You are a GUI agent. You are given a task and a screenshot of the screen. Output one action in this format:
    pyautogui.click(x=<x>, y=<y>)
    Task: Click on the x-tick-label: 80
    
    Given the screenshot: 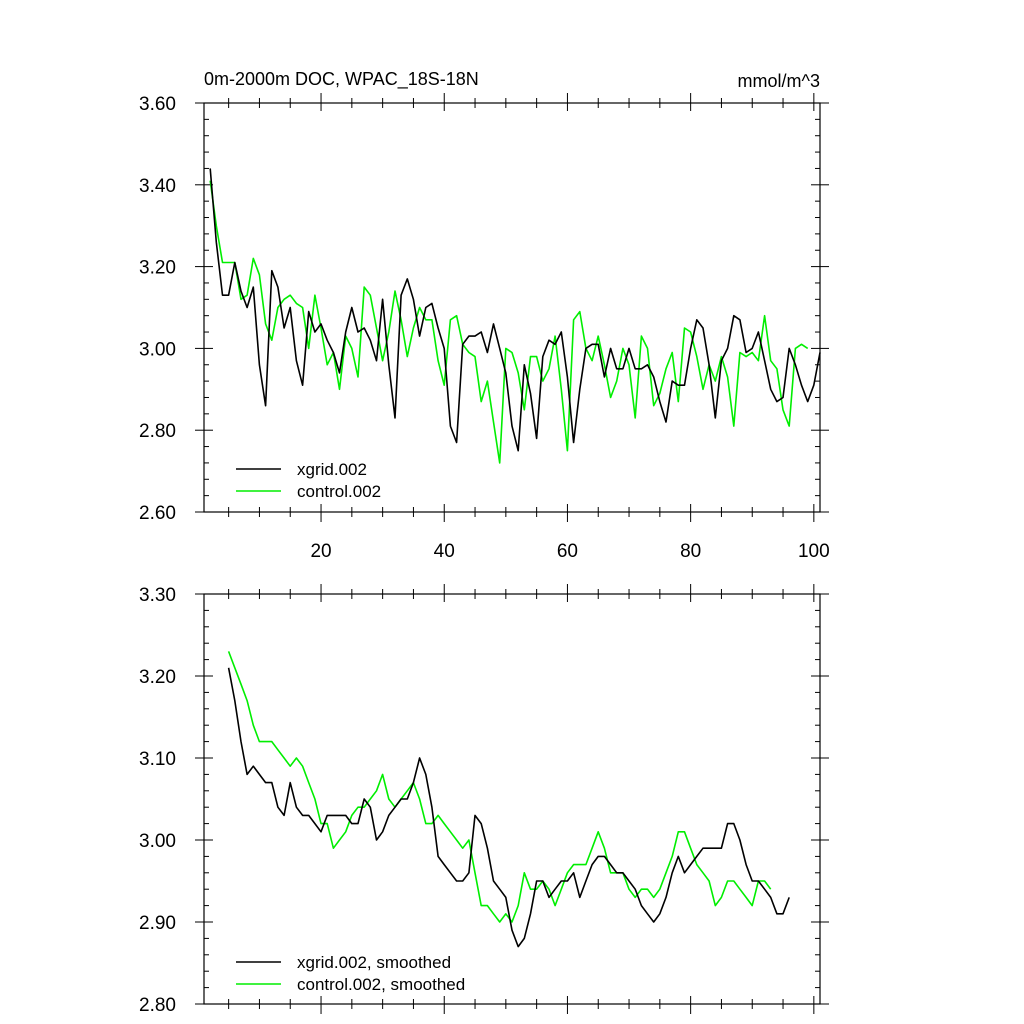 What is the action you would take?
    pyautogui.click(x=690, y=551)
    